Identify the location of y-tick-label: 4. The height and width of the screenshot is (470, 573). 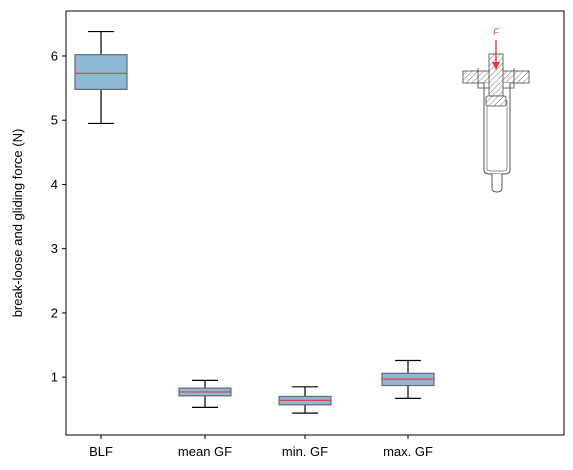
(54, 184).